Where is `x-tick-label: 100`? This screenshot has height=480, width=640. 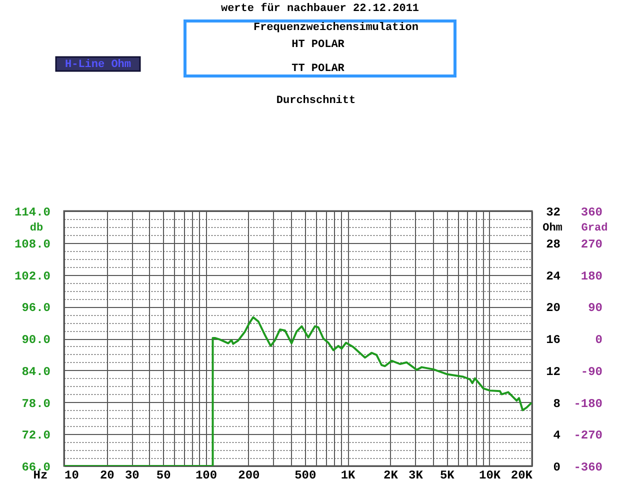
x-tick-label: 100 is located at coordinates (206, 474).